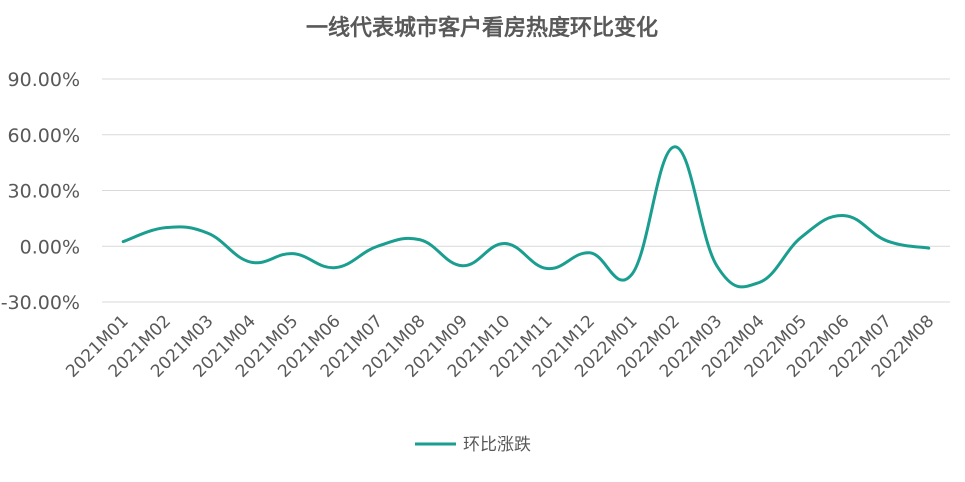  I want to click on y-axis-ticks: -30.00% 0.00% 30.00% 60.00% 90.00%, so click(40, 191).